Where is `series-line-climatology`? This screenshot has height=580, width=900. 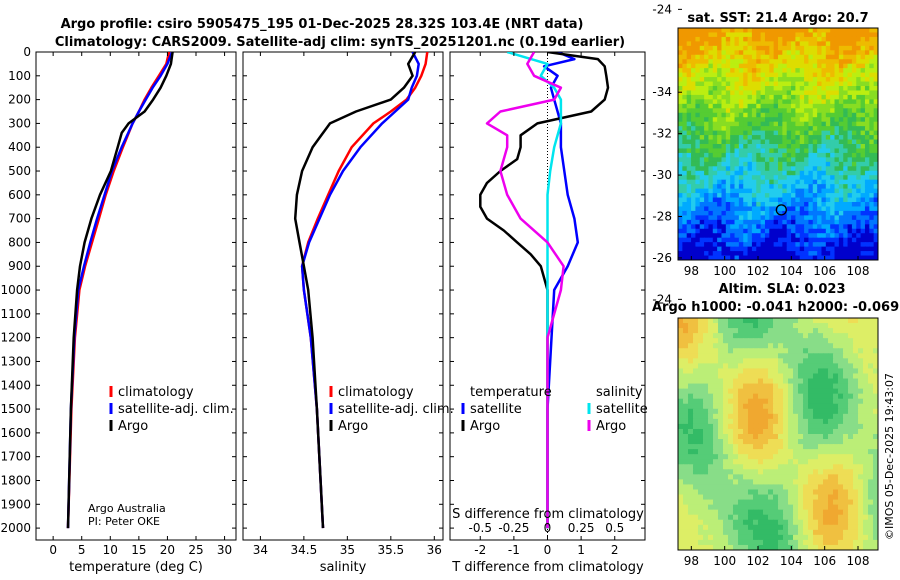
series-line-climatology is located at coordinates (118, 290).